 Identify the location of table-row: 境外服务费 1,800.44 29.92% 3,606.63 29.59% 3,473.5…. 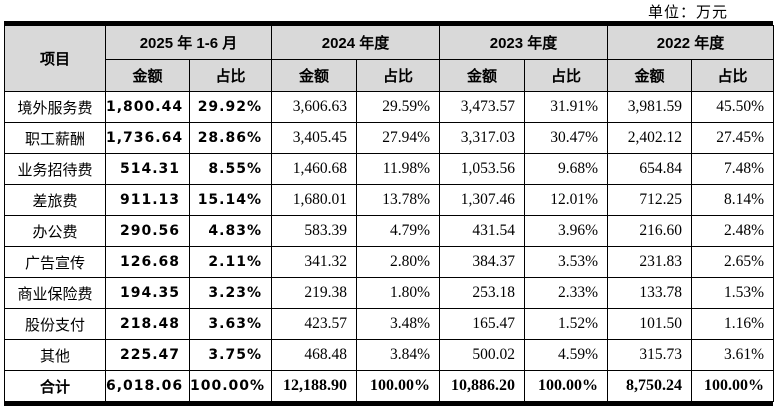
(389, 107).